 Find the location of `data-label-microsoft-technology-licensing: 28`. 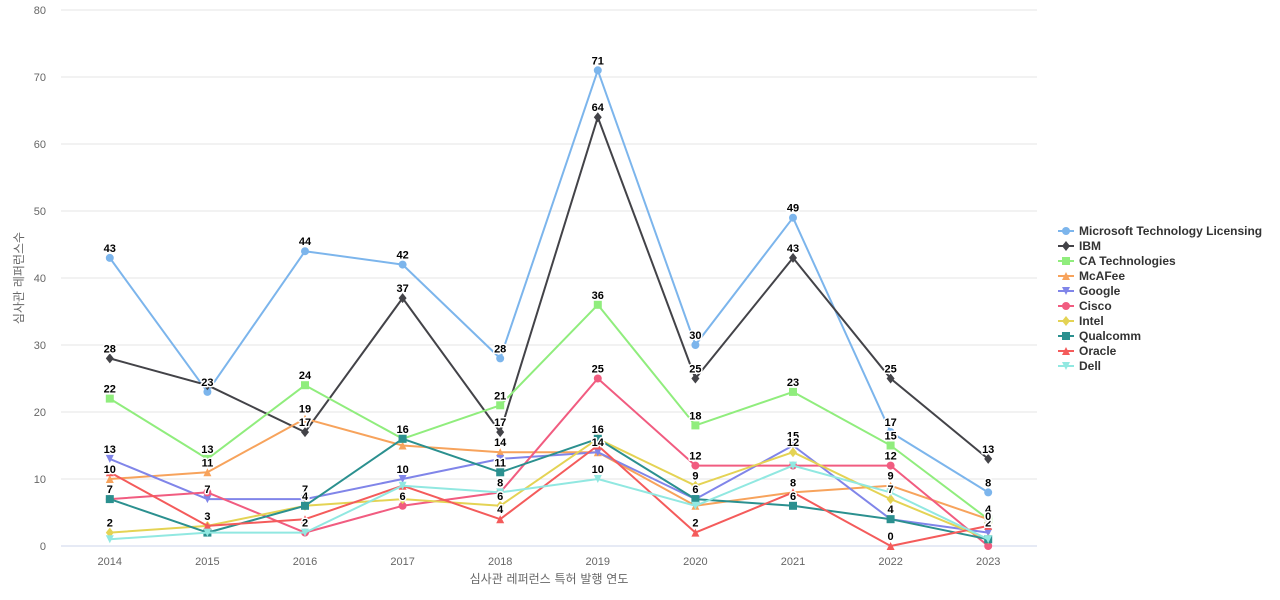

data-label-microsoft-technology-licensing: 28 is located at coordinates (500, 349).